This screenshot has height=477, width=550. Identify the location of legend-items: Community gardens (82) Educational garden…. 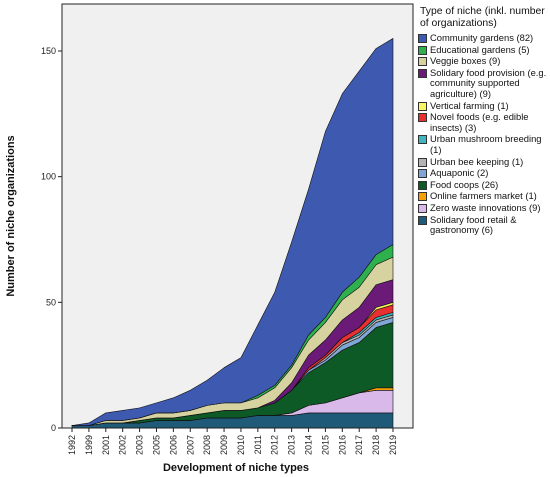
(483, 134).